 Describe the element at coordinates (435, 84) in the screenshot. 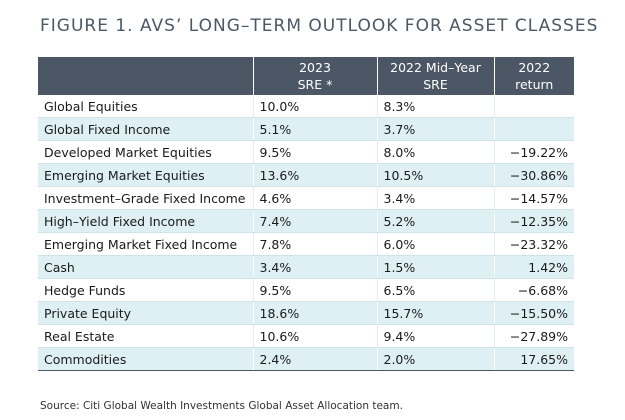

I see `header-sre-2022-line2: SRE` at that location.